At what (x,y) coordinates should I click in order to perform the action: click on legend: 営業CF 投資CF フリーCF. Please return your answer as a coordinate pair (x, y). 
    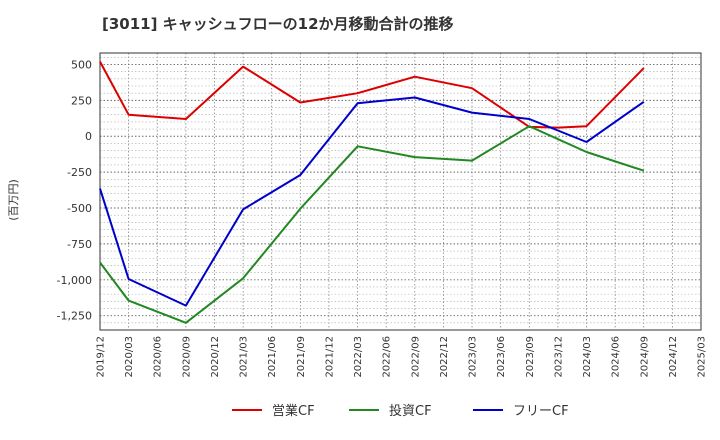
    Looking at the image, I should click on (400, 411).